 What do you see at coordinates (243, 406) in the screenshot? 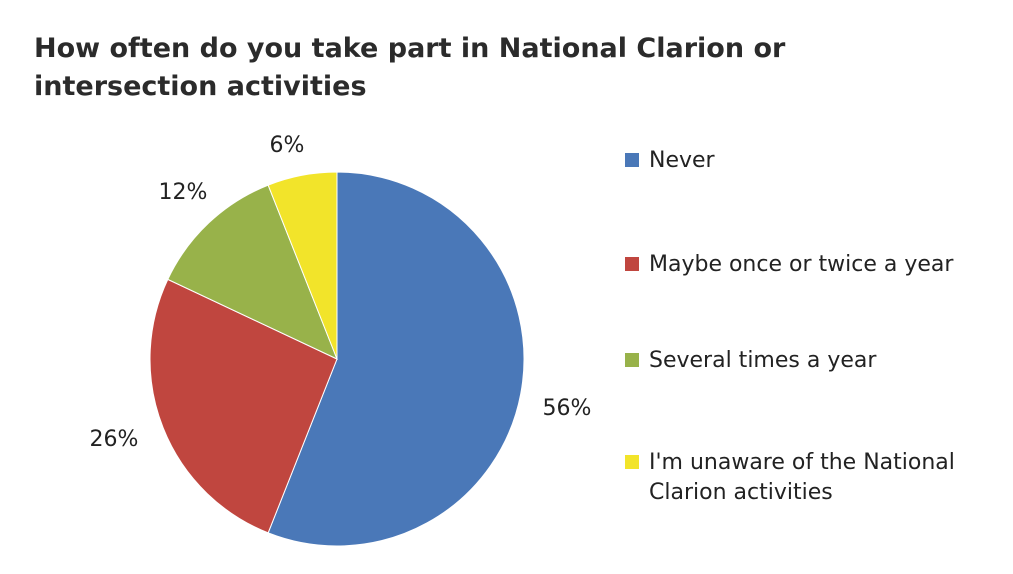
I see `pie-slice-once-or-twice` at bounding box center [243, 406].